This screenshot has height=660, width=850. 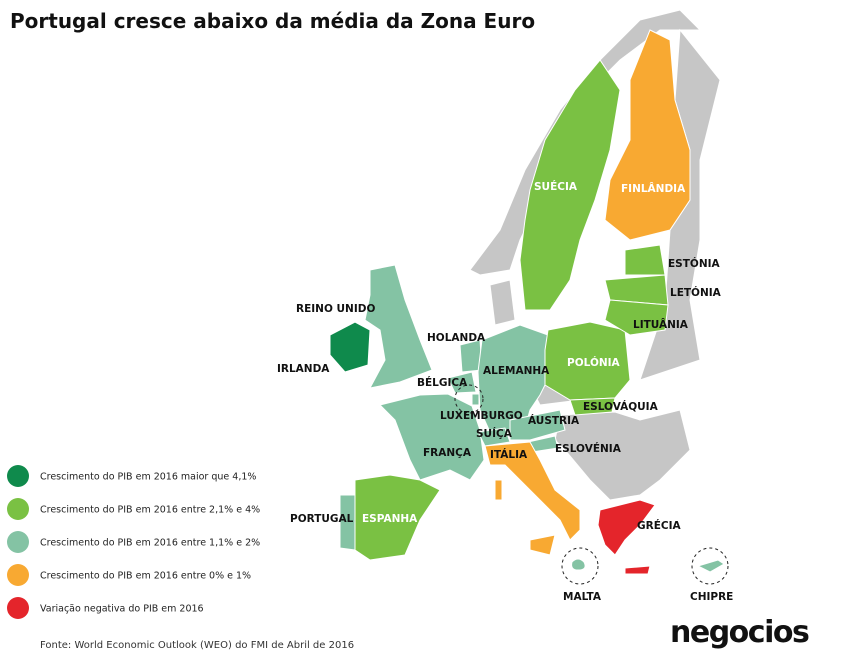 I want to click on country-label: SUÉCIA, so click(x=556, y=186).